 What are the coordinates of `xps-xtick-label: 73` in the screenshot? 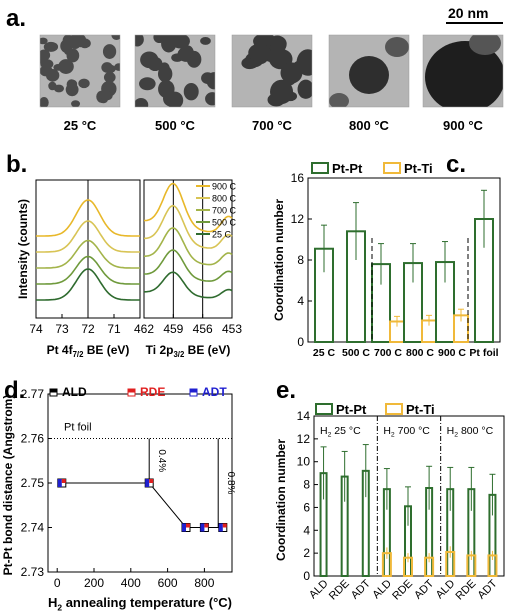 It's located at (62, 329).